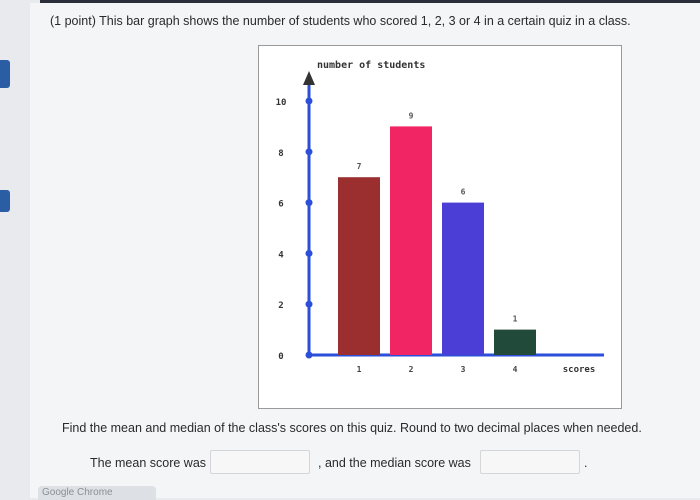 This screenshot has height=500, width=700. What do you see at coordinates (359, 369) in the screenshot?
I see `x-tick-label: 1` at bounding box center [359, 369].